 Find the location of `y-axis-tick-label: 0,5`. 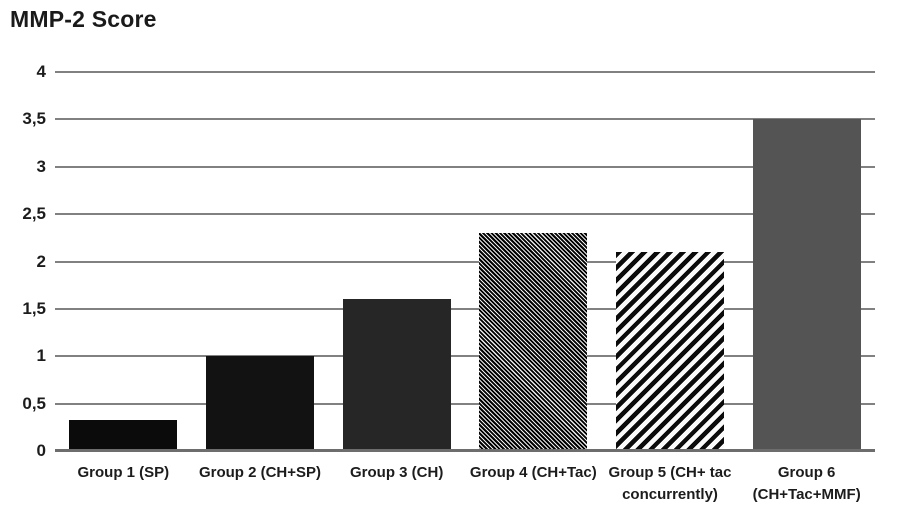

y-axis-tick-label: 0,5 is located at coordinates (34, 403).